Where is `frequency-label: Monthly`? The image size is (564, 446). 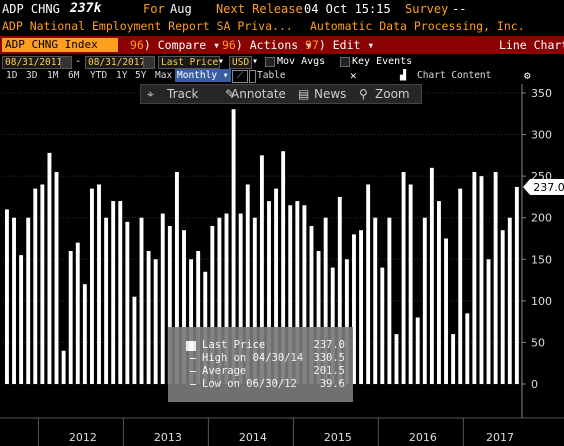
frequency-label: Monthly is located at coordinates (197, 75).